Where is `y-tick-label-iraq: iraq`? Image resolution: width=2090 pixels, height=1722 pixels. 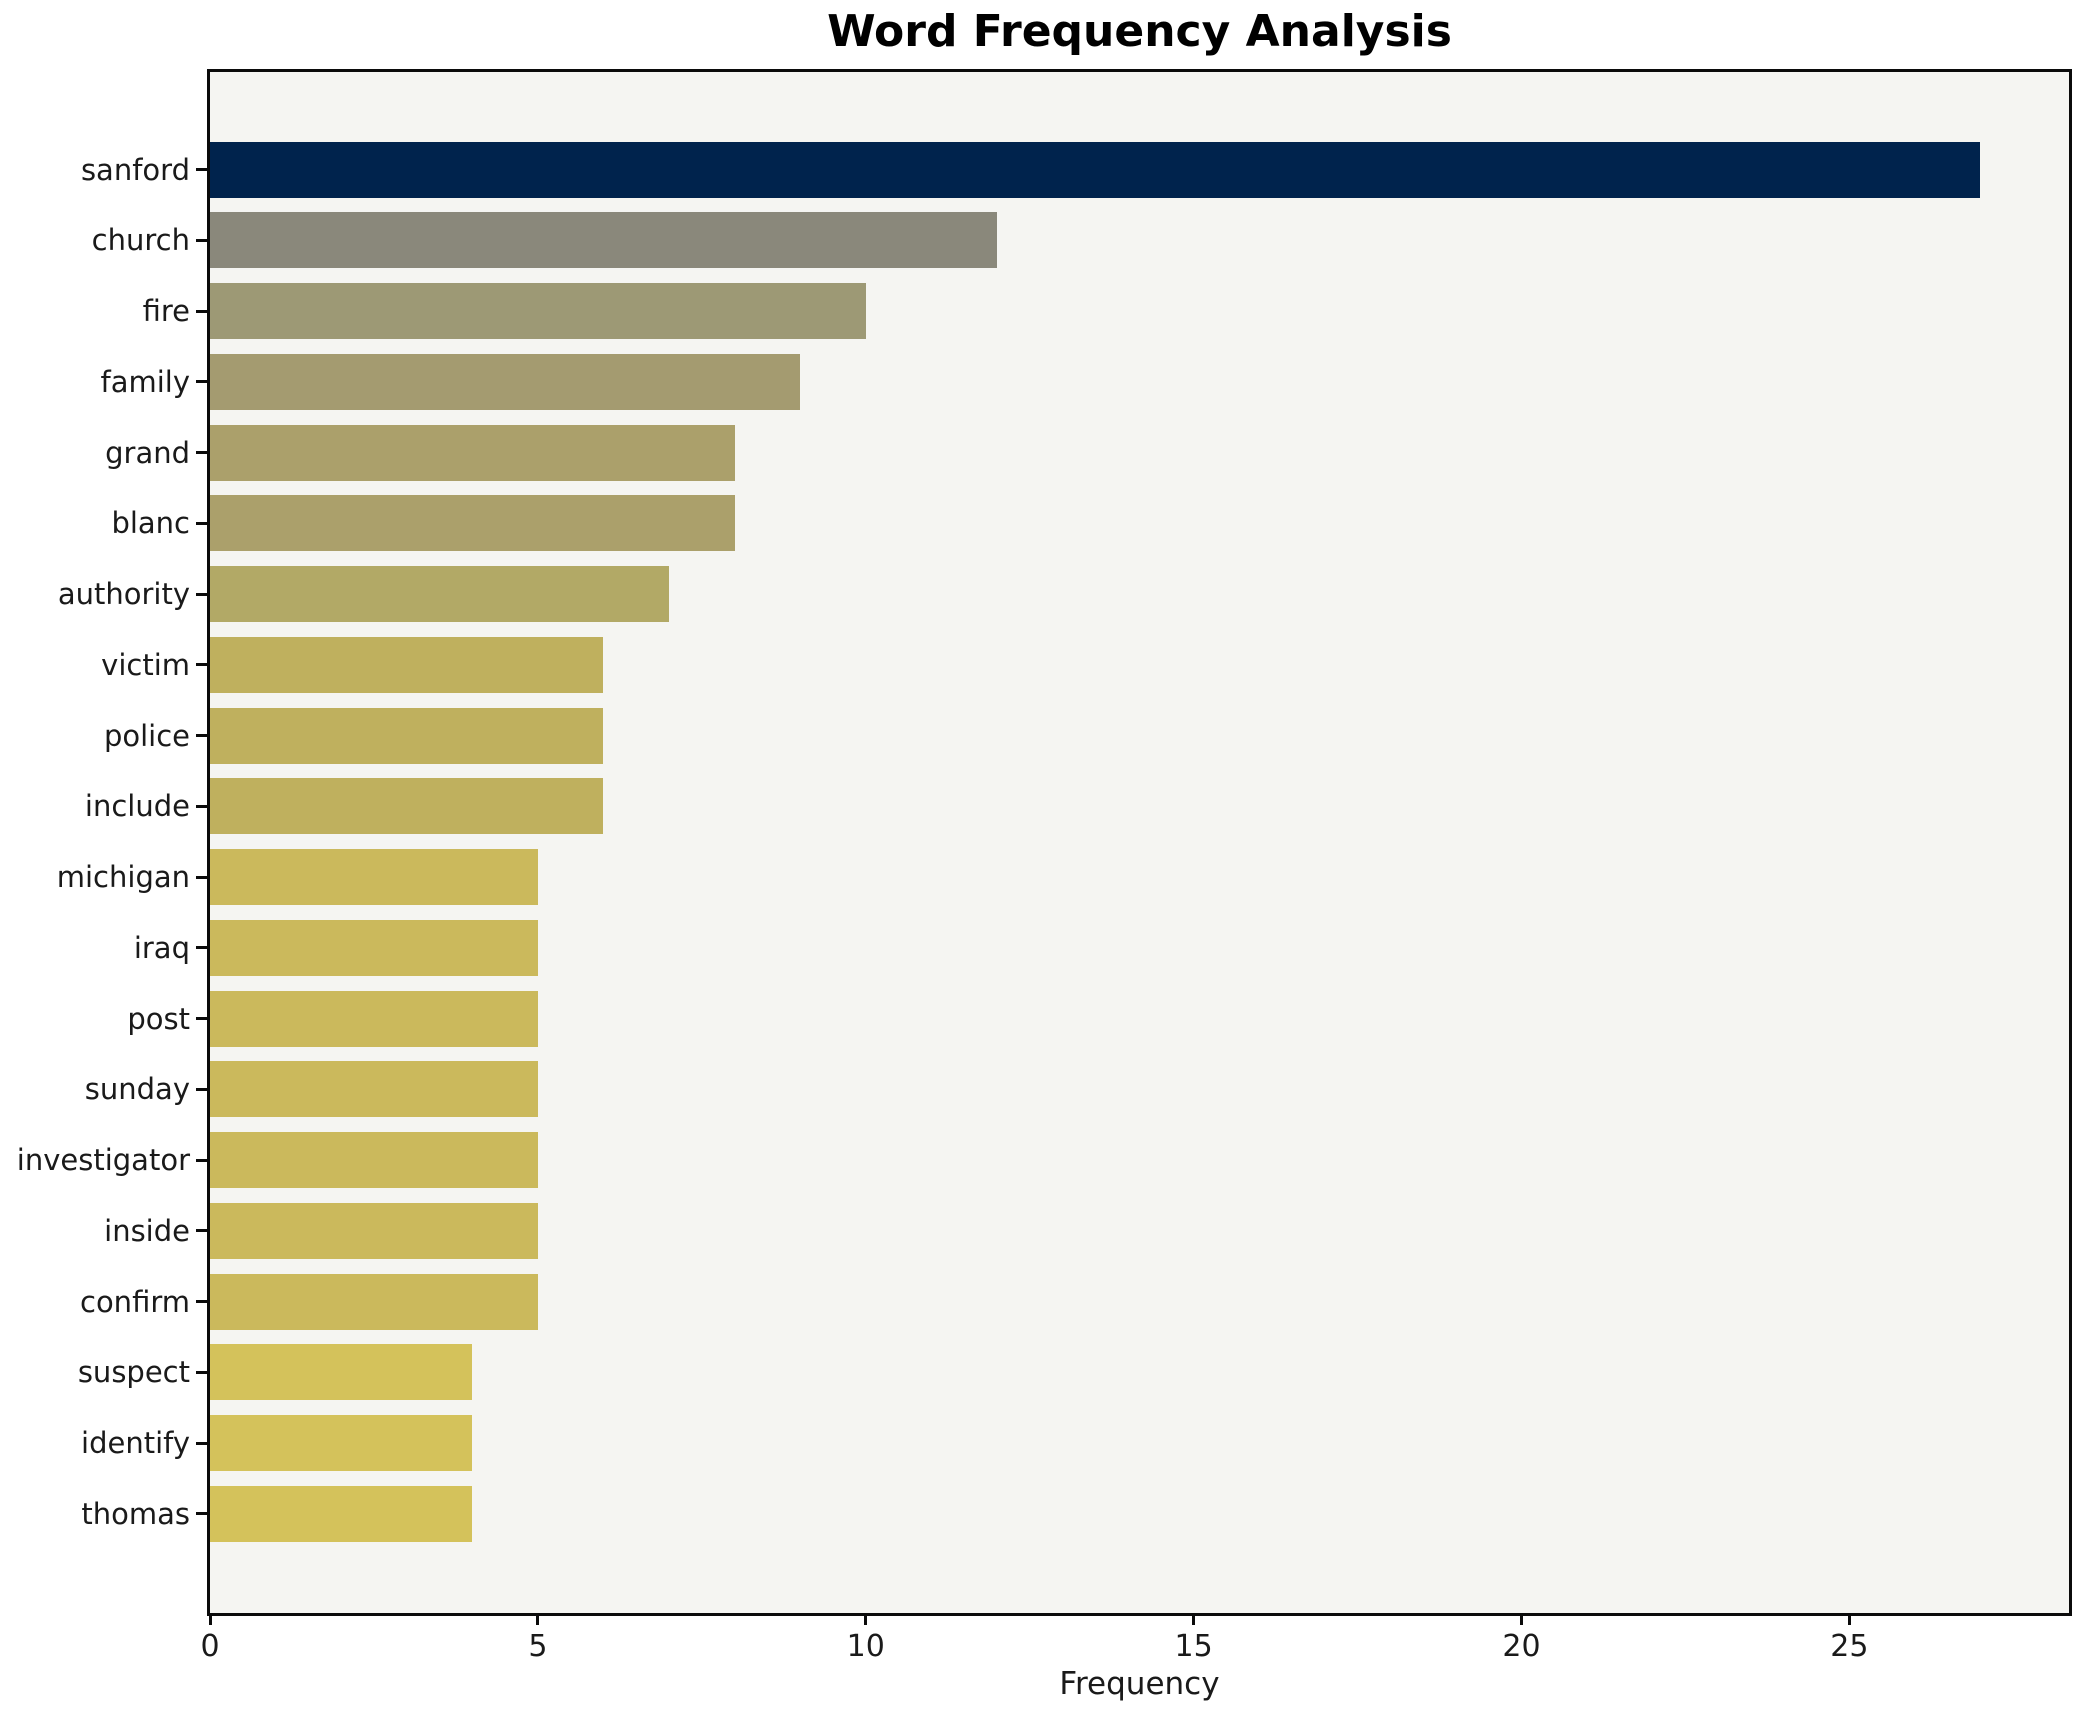 y-tick-label-iraq: iraq is located at coordinates (161, 947).